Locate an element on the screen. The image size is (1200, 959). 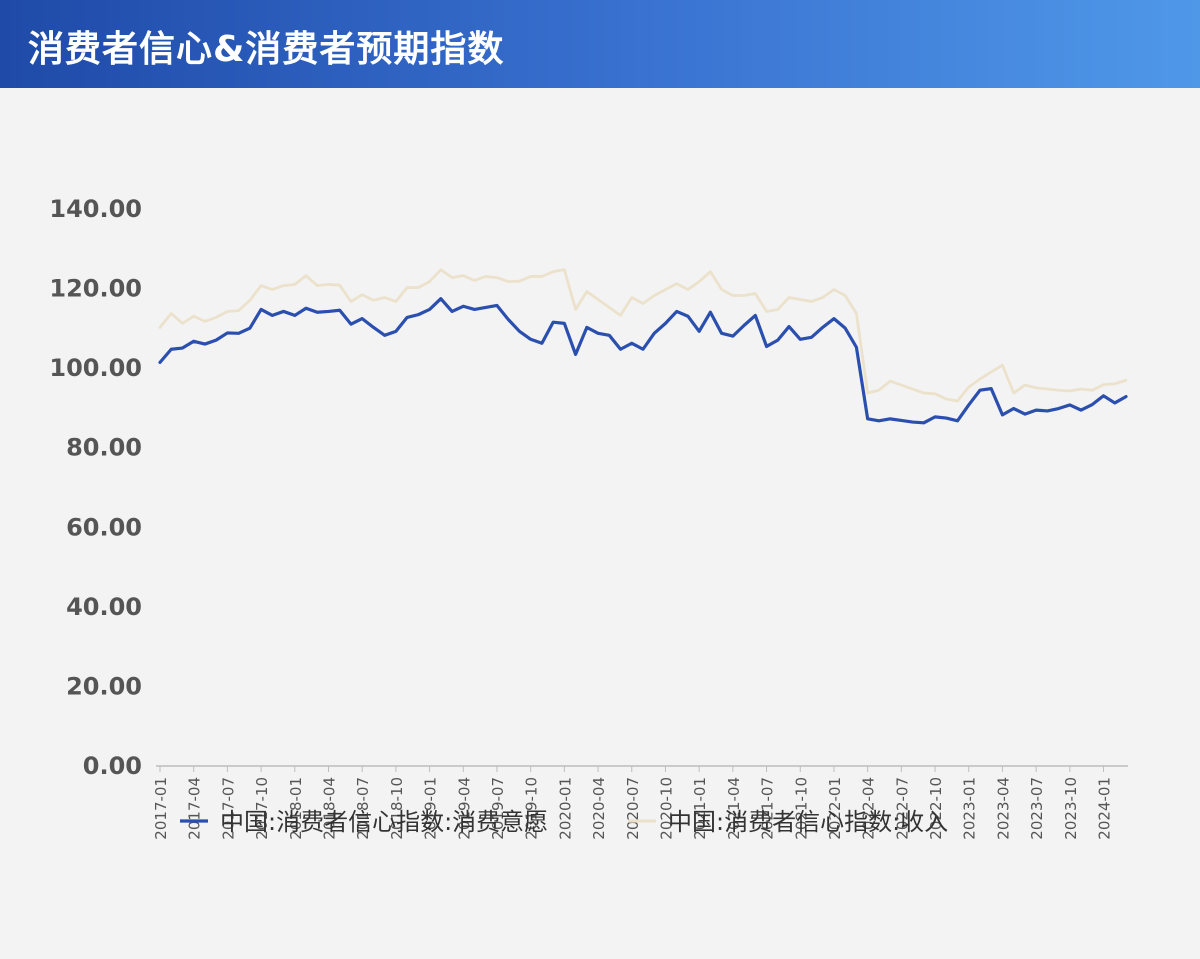
y-tick-label: 0.00 is located at coordinates (112, 766).